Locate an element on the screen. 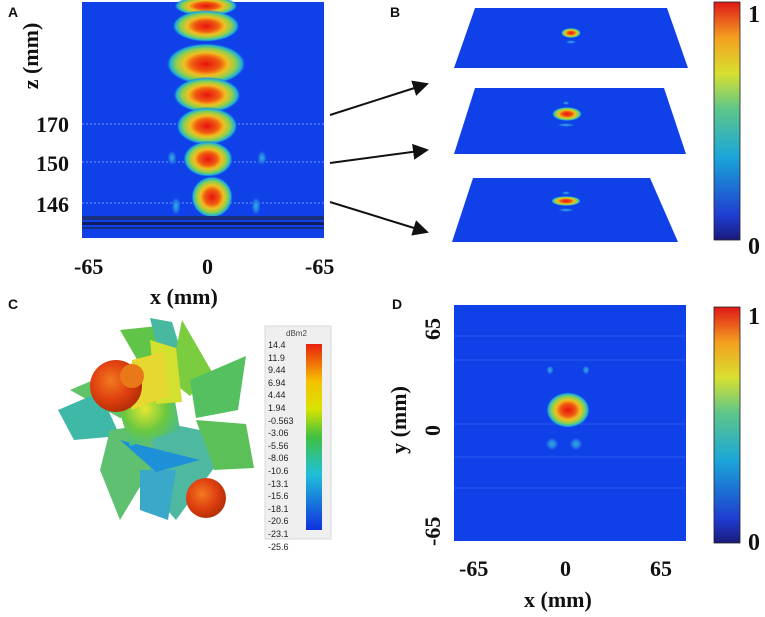 The image size is (765, 617). slice-top is located at coordinates (571, 38).